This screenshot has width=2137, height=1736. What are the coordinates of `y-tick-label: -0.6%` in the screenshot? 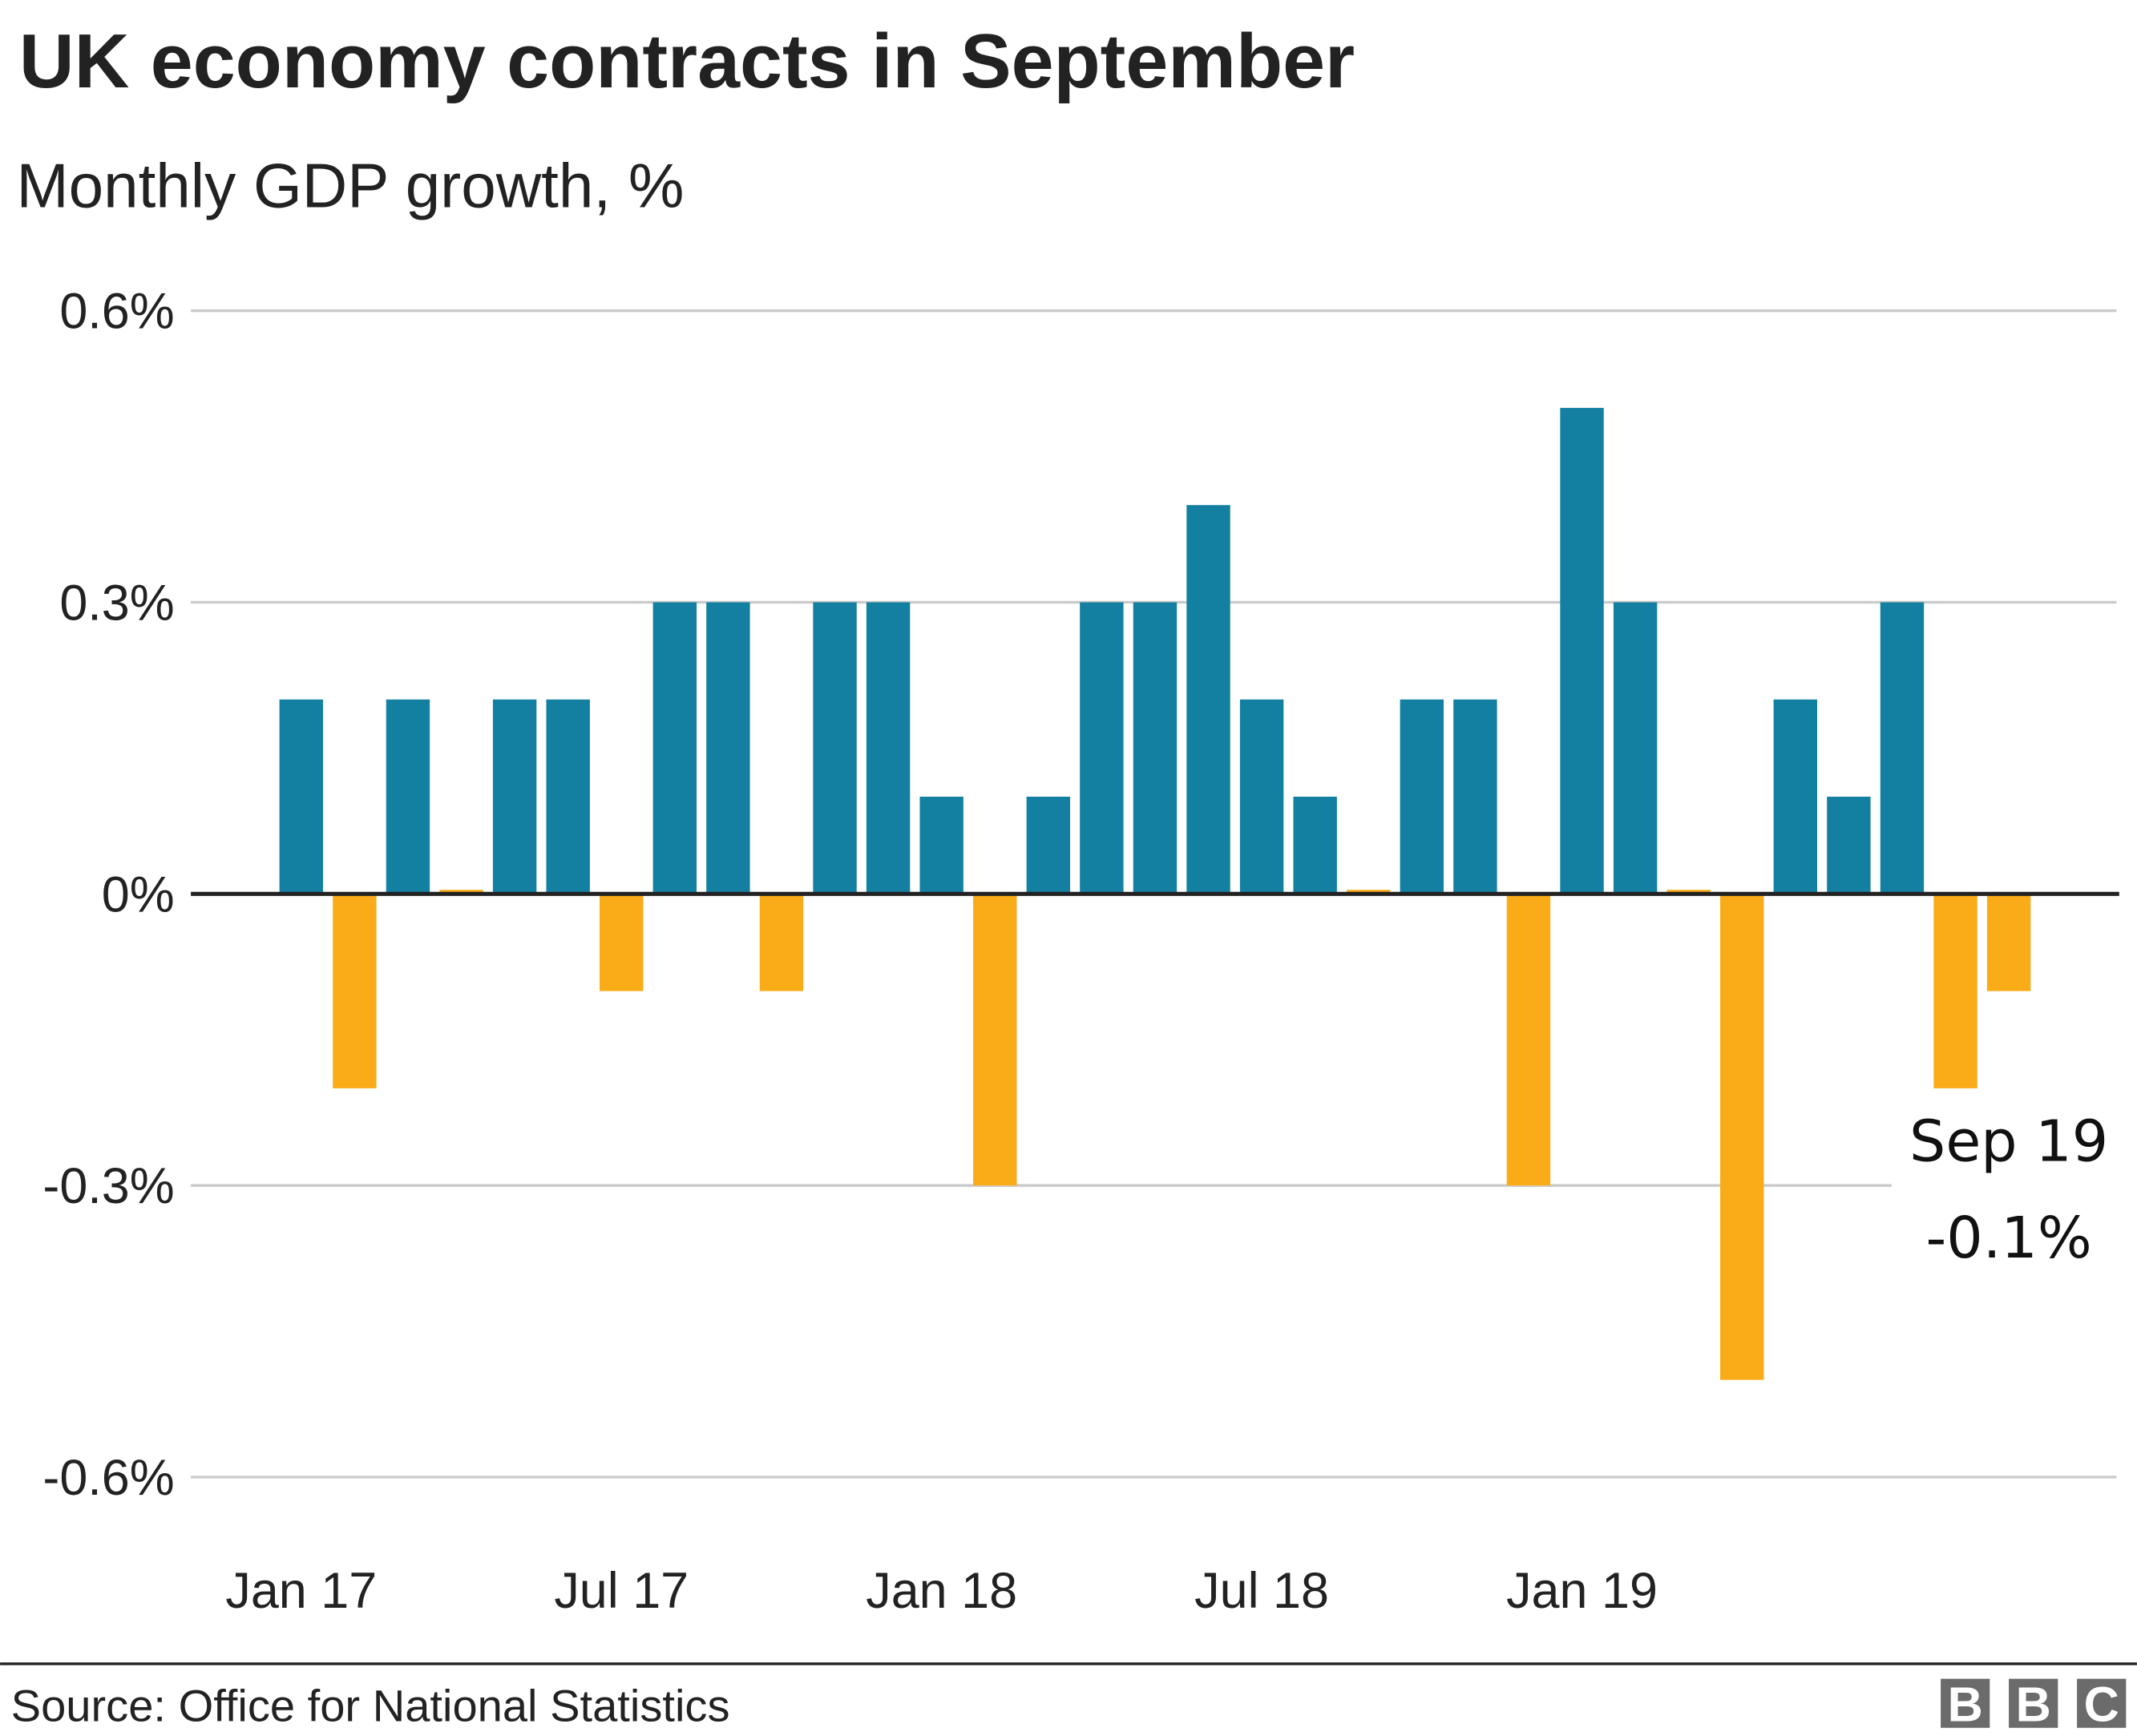 It's located at (108, 1478).